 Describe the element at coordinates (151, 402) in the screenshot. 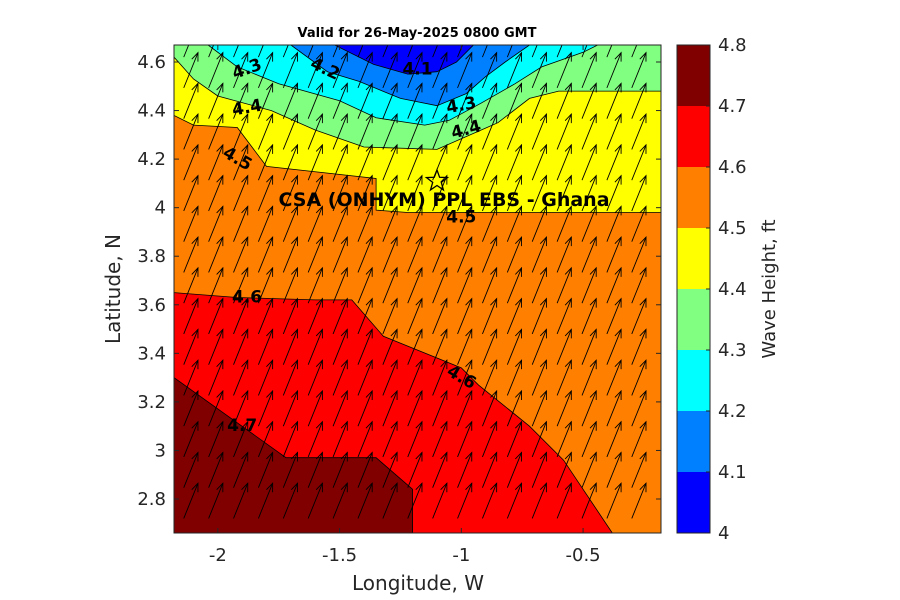

I see `y-tick-label: 3.2` at that location.